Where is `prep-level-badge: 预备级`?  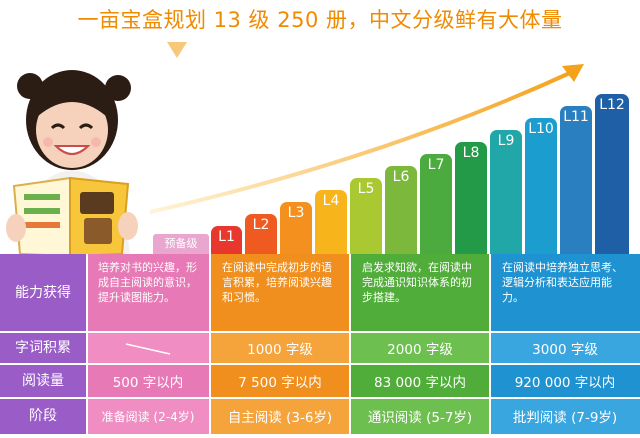 prep-level-badge: 预备级 is located at coordinates (181, 244).